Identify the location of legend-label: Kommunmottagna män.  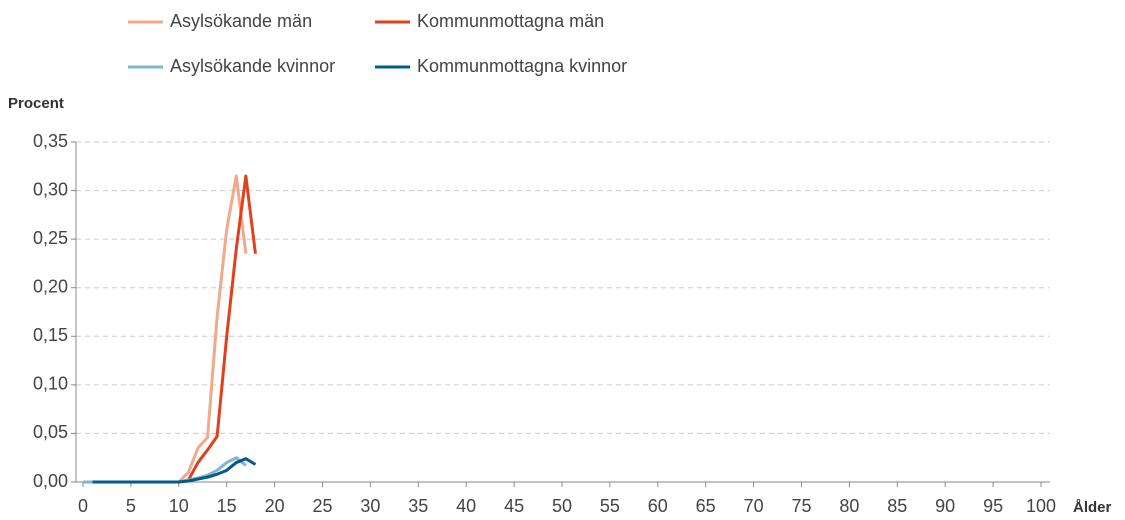
(510, 21).